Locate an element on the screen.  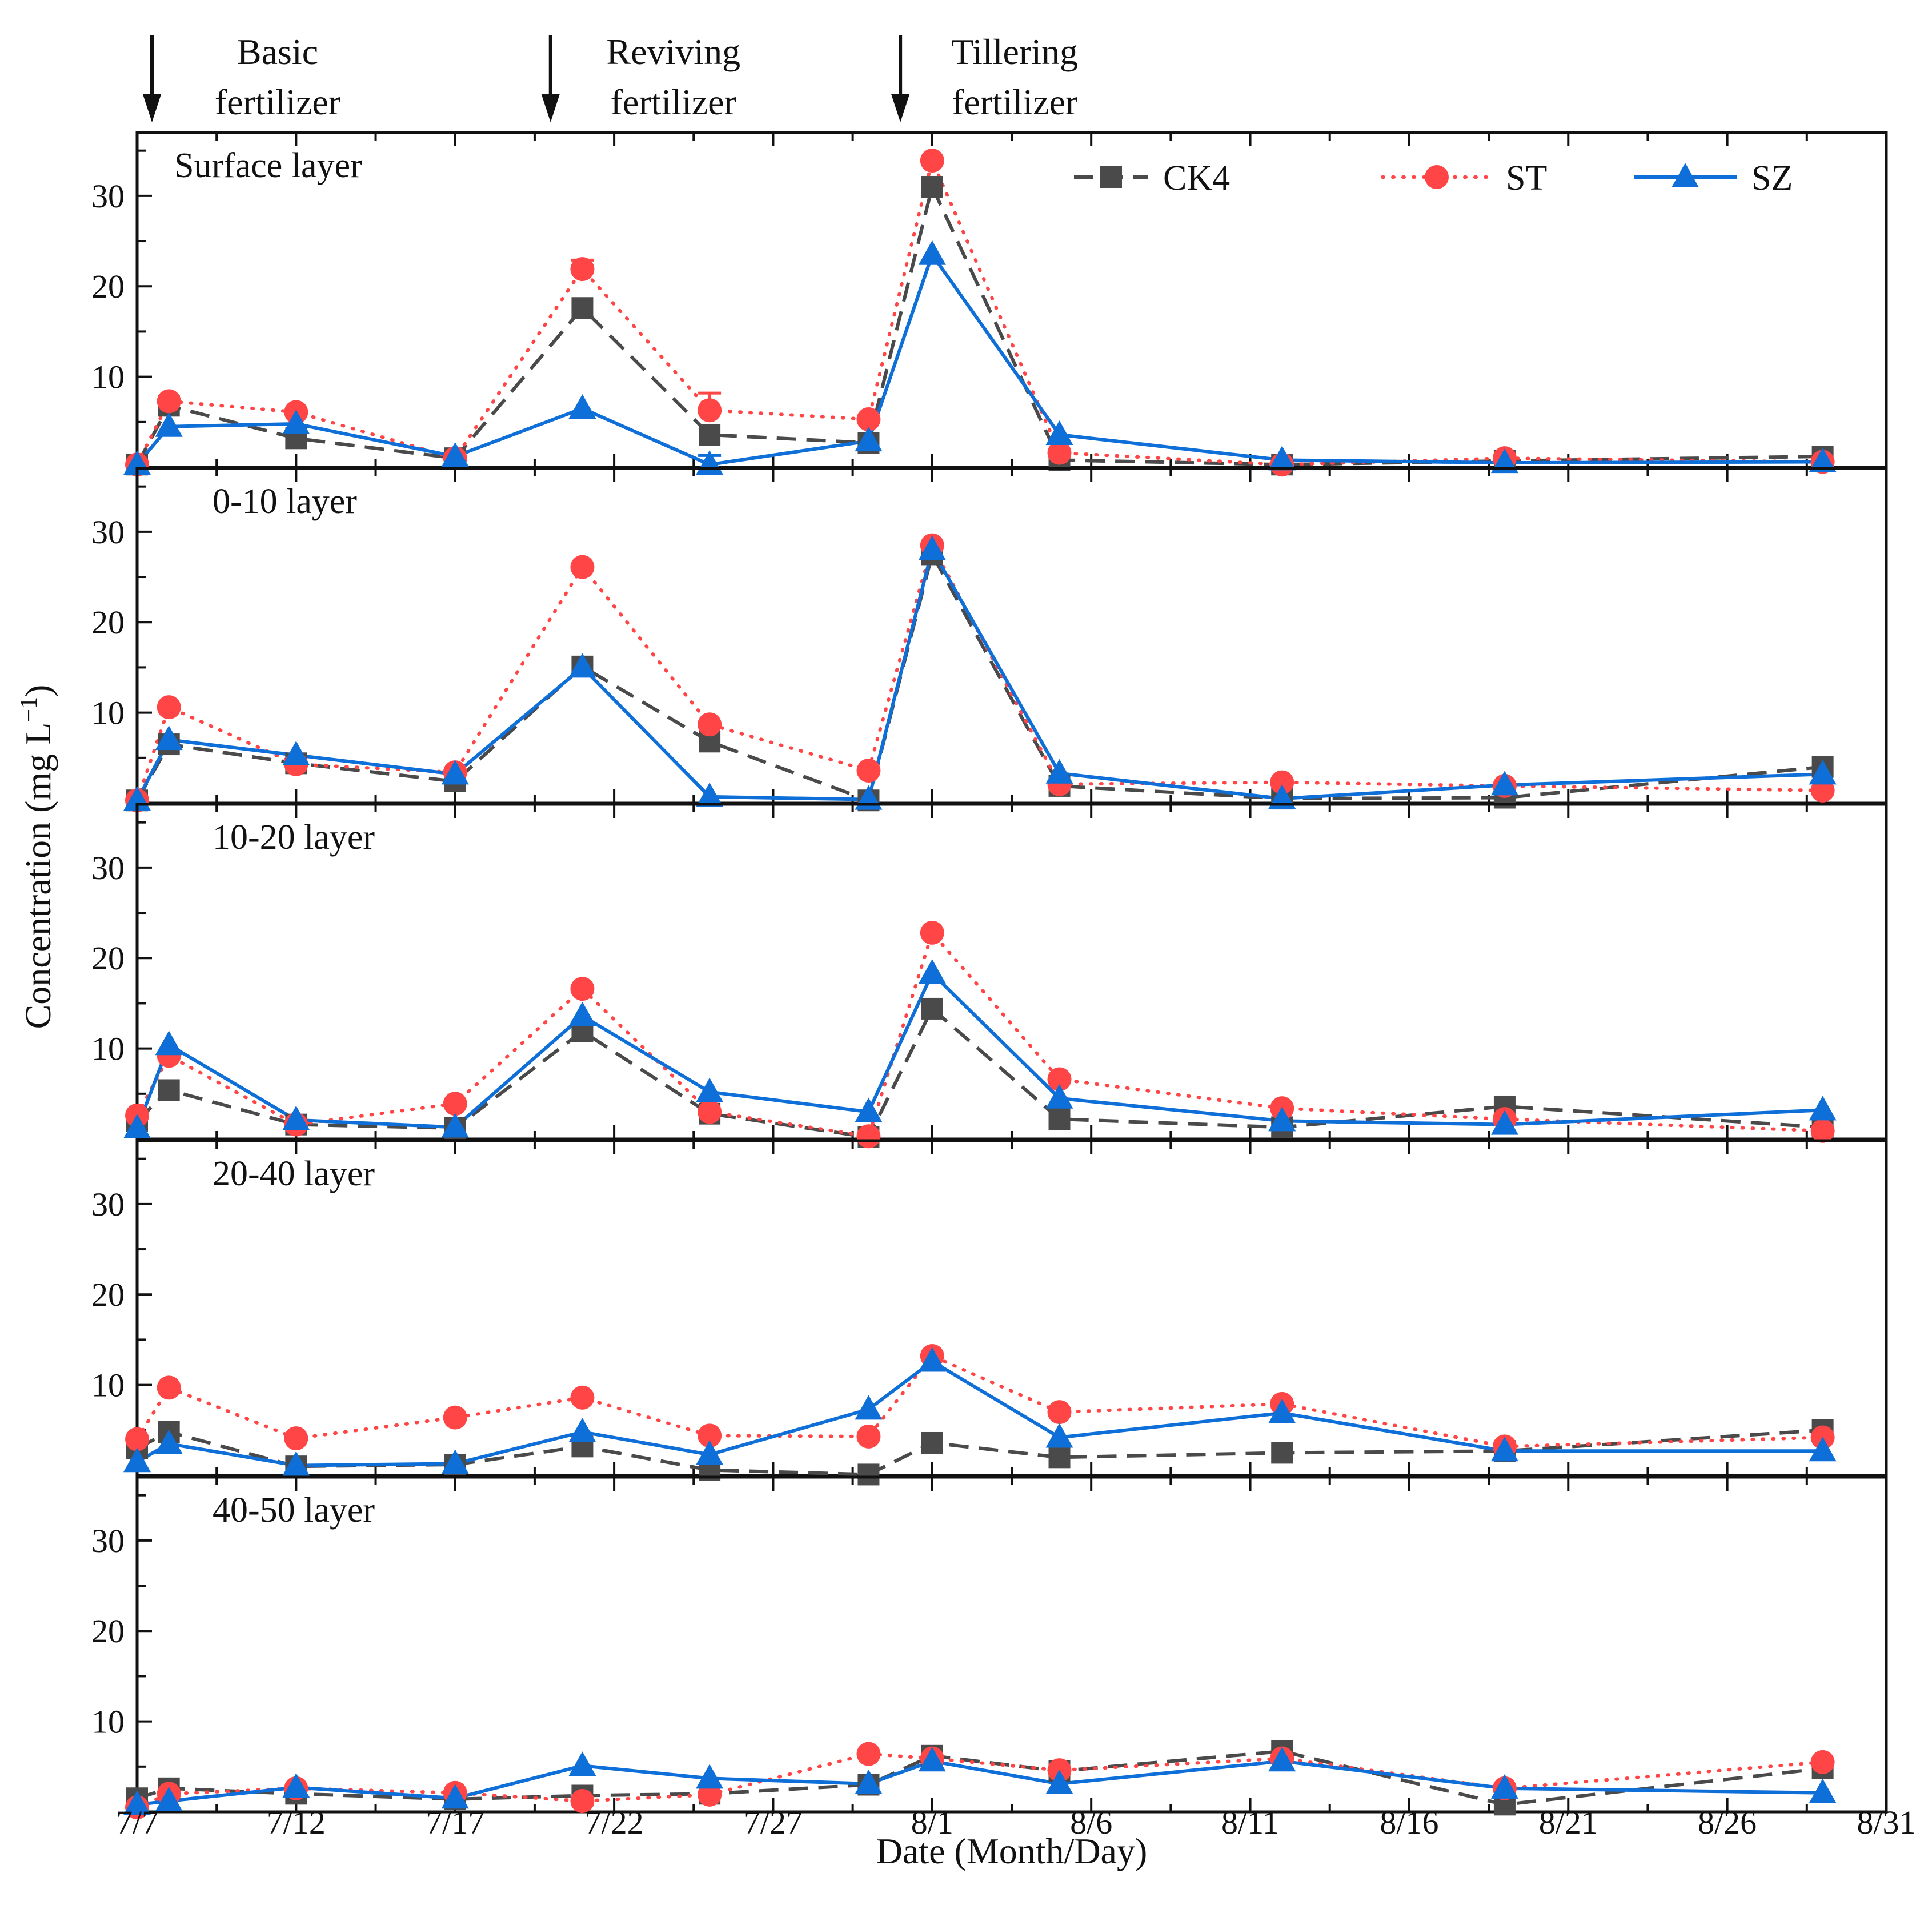
panel-label: 10-20 layer is located at coordinates (294, 837).